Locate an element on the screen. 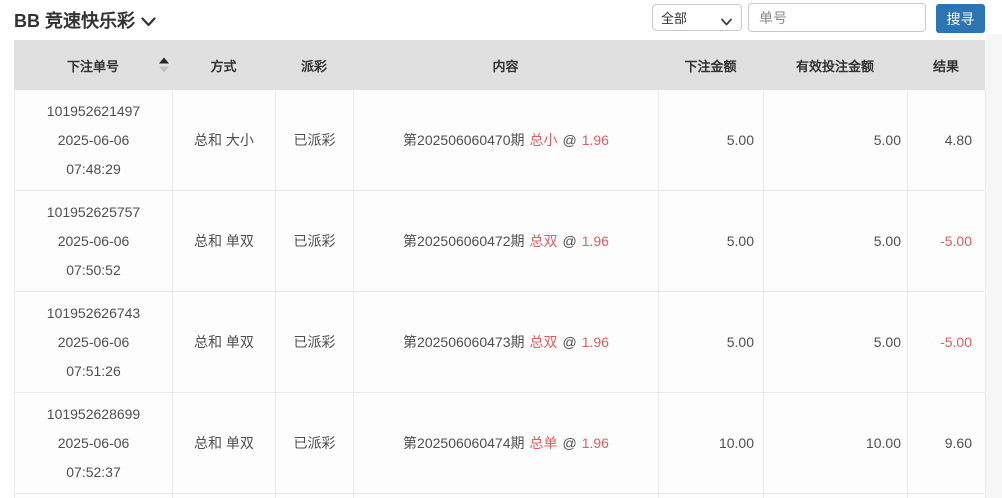 The height and width of the screenshot is (498, 1002). column-header-bet-amount: 下注金额 is located at coordinates (710, 66).